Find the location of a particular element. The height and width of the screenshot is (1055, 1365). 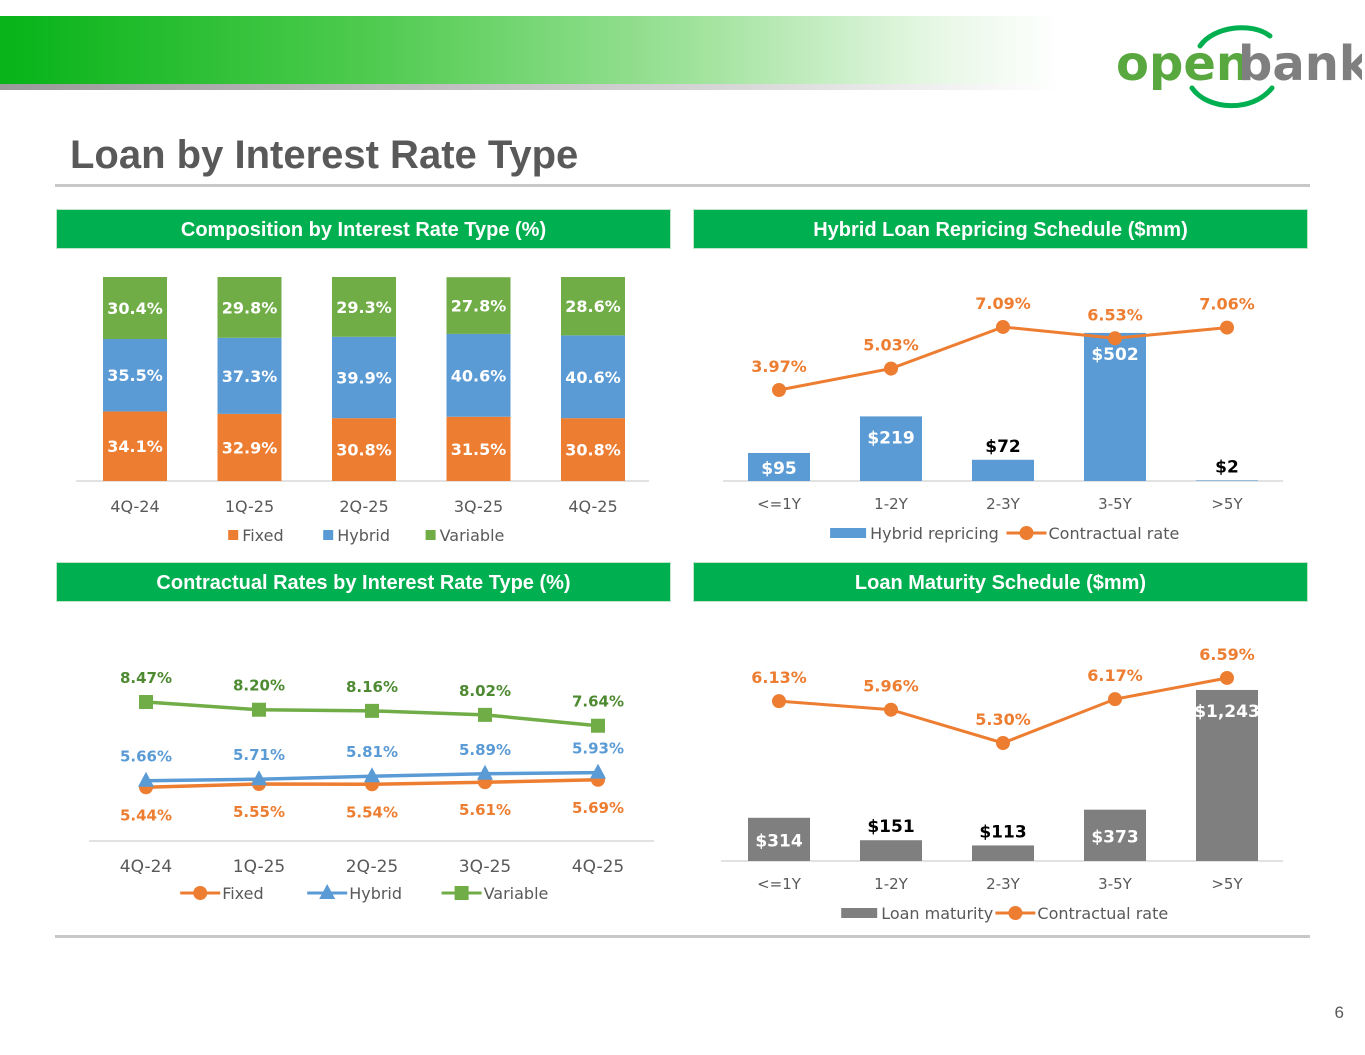

legend-loan-maturity-swatch is located at coordinates (859, 913).